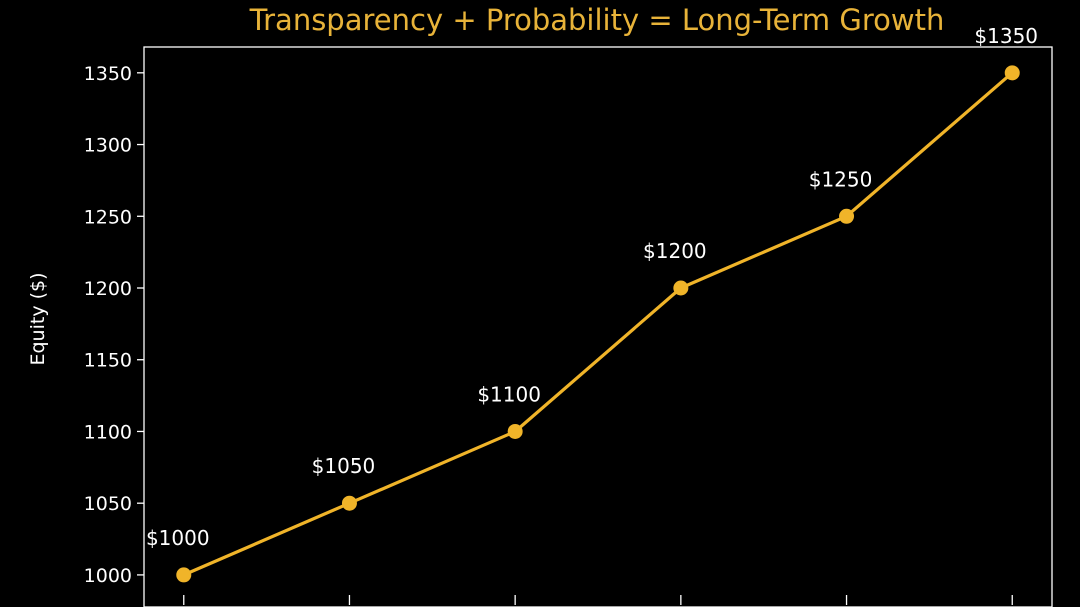 Image resolution: width=1080 pixels, height=607 pixels. Describe the element at coordinates (108, 576) in the screenshot. I see `y-tick-label: 1000` at that location.